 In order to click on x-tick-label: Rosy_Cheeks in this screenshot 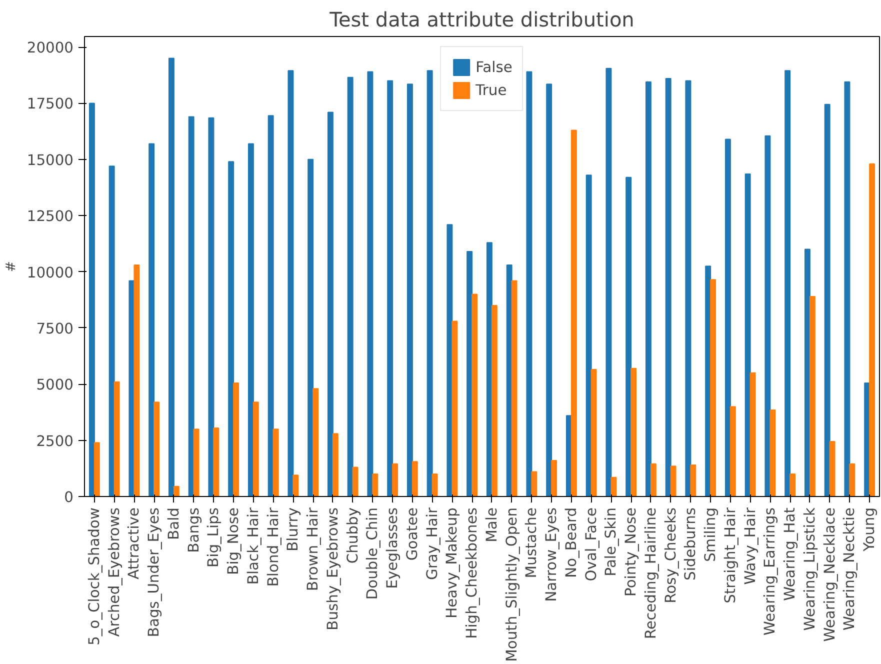, I will do `click(671, 555)`.